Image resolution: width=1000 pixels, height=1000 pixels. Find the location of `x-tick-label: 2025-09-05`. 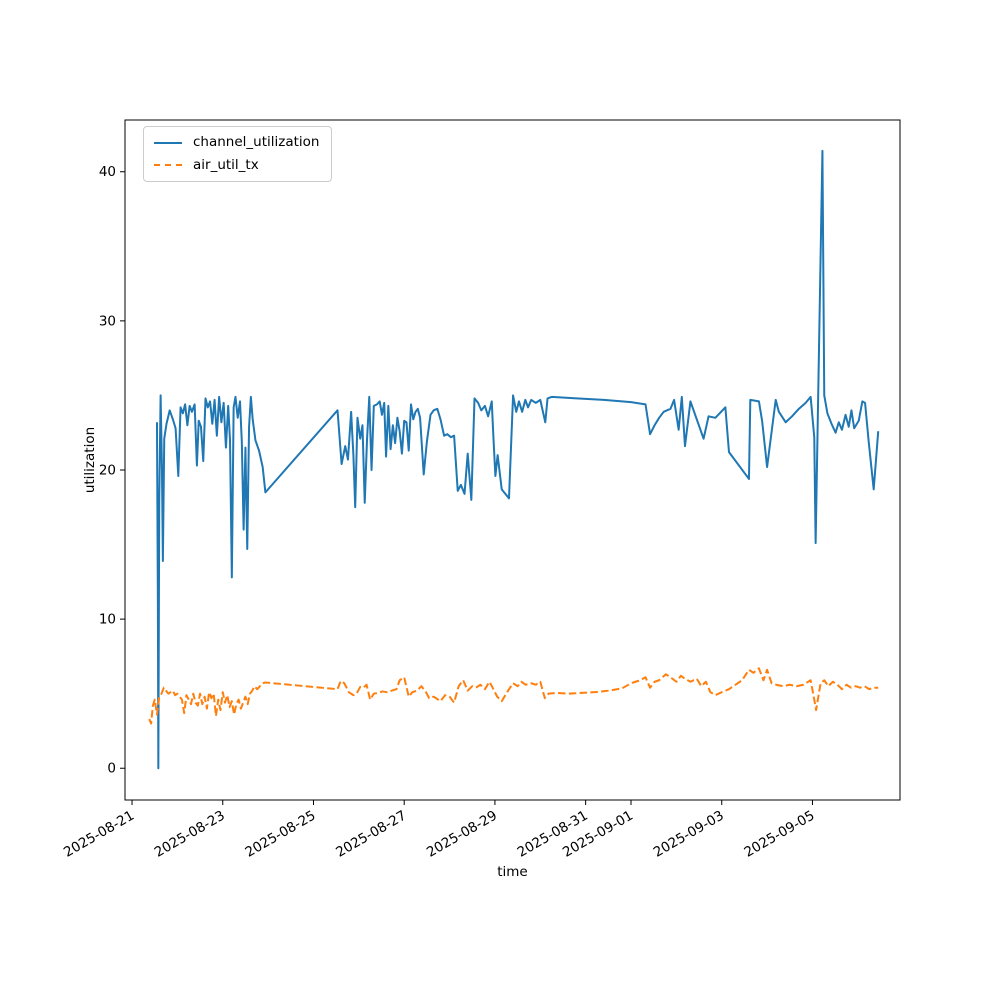

x-tick-label: 2025-09-05 is located at coordinates (779, 834).